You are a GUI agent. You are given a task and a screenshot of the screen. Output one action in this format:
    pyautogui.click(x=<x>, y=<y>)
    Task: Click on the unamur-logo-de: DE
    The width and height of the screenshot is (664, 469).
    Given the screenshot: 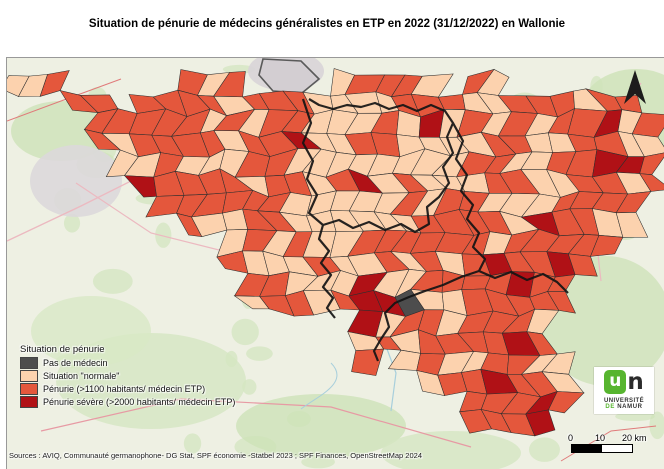 What is the action you would take?
    pyautogui.click(x=610, y=407)
    